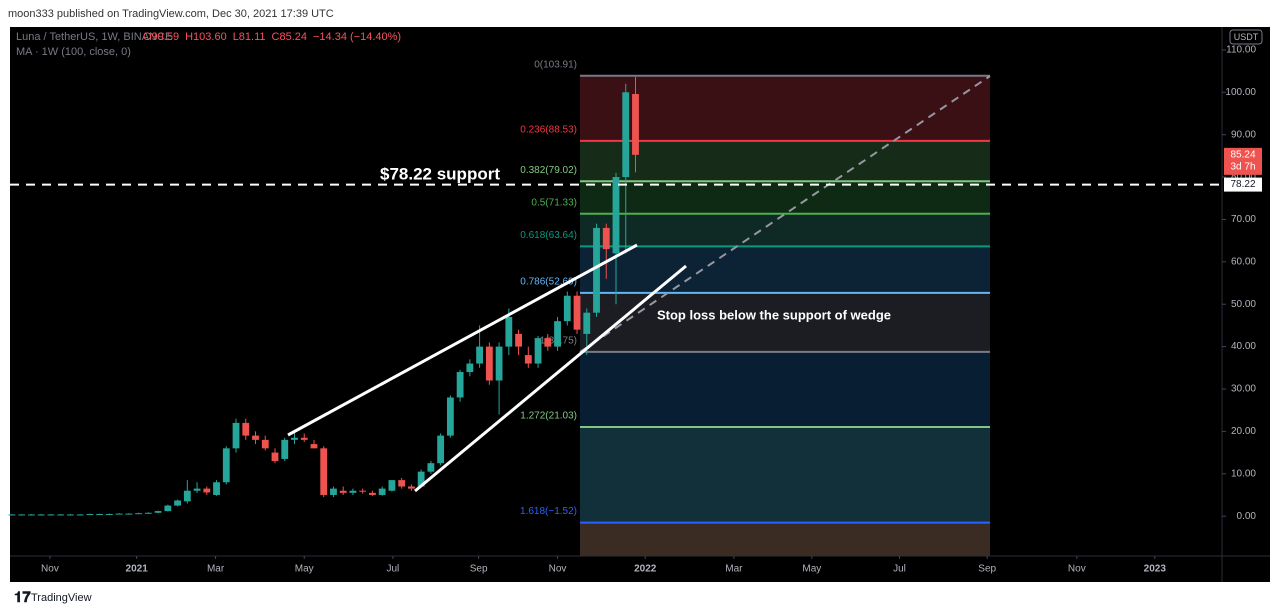 The width and height of the screenshot is (1280, 614). What do you see at coordinates (1241, 50) in the screenshot?
I see `y-tick-label: 110.00` at bounding box center [1241, 50].